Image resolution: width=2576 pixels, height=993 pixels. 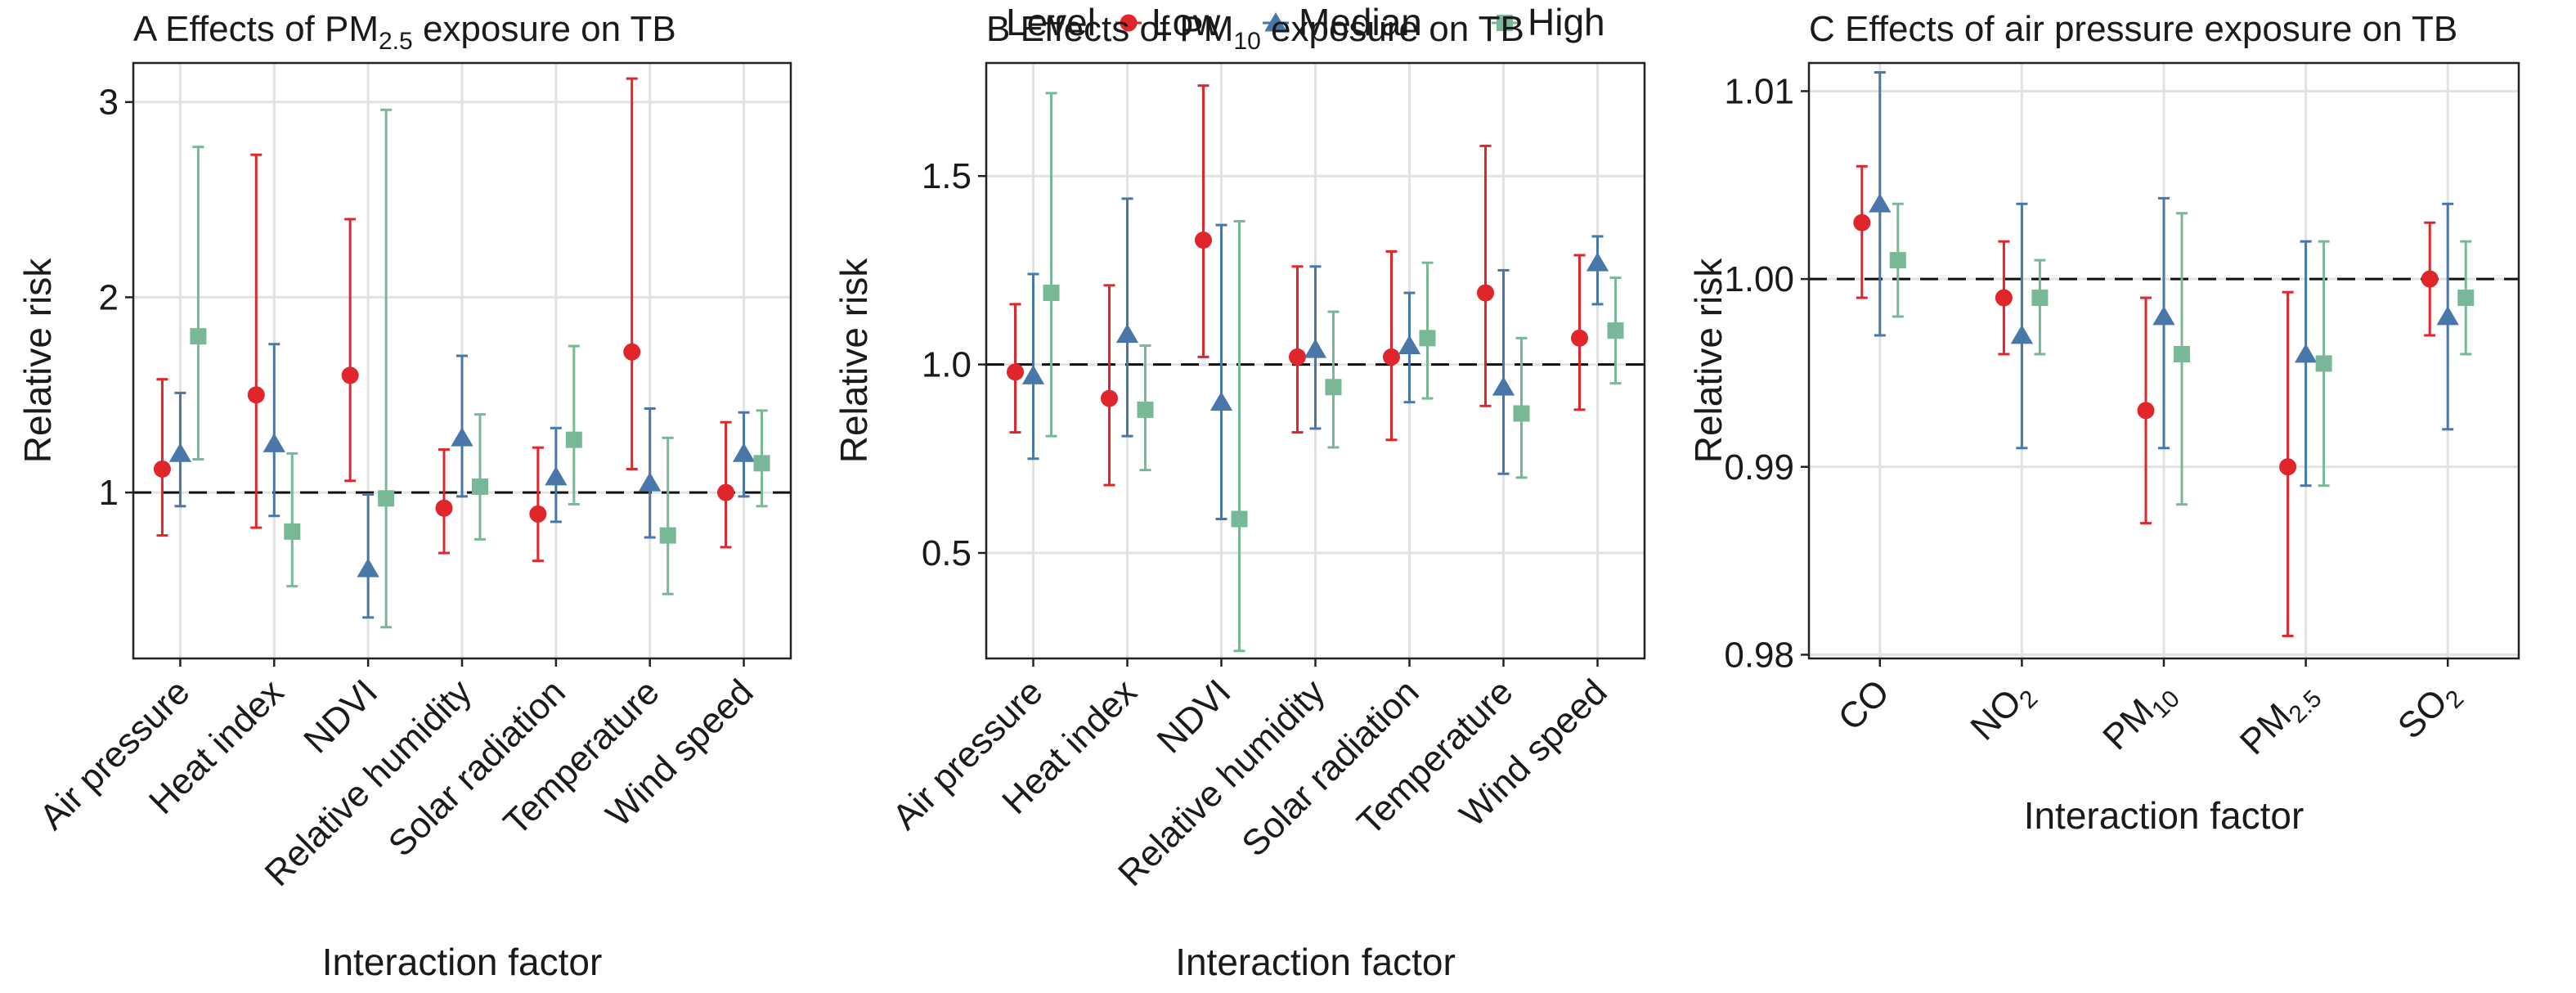 What do you see at coordinates (1505, 23) in the screenshot?
I see `legend-key-high` at bounding box center [1505, 23].